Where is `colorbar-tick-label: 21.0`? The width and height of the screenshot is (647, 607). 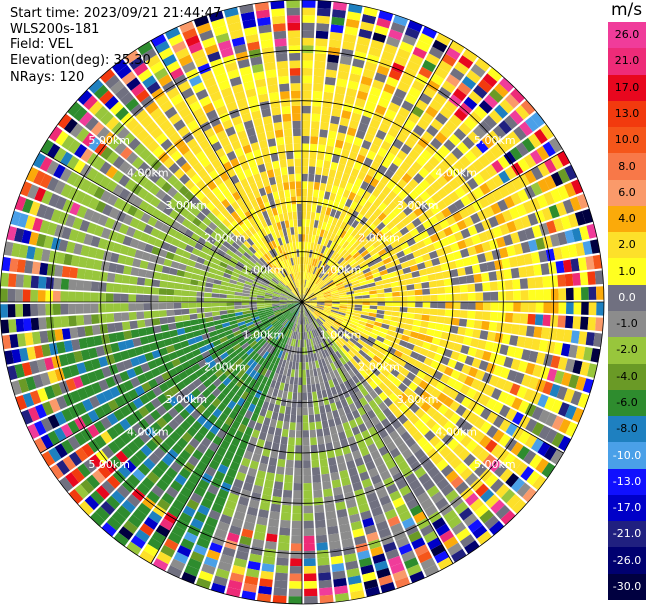 colorbar-tick-label: 21.0 is located at coordinates (627, 61).